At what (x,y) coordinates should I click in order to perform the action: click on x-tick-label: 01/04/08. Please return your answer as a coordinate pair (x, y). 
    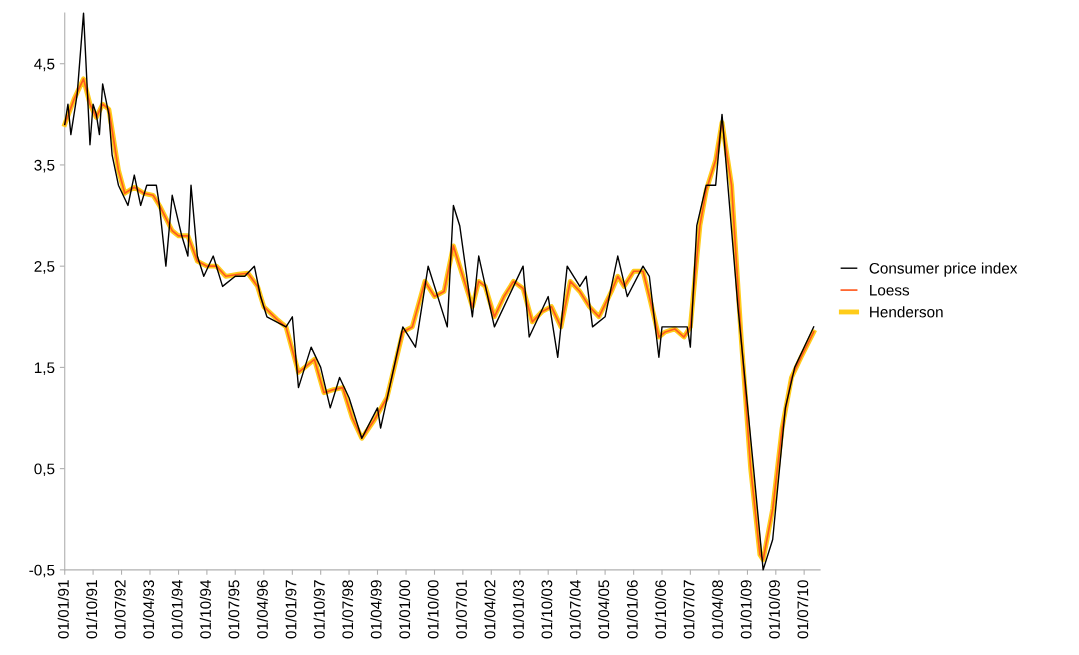
    Looking at the image, I should click on (717, 609).